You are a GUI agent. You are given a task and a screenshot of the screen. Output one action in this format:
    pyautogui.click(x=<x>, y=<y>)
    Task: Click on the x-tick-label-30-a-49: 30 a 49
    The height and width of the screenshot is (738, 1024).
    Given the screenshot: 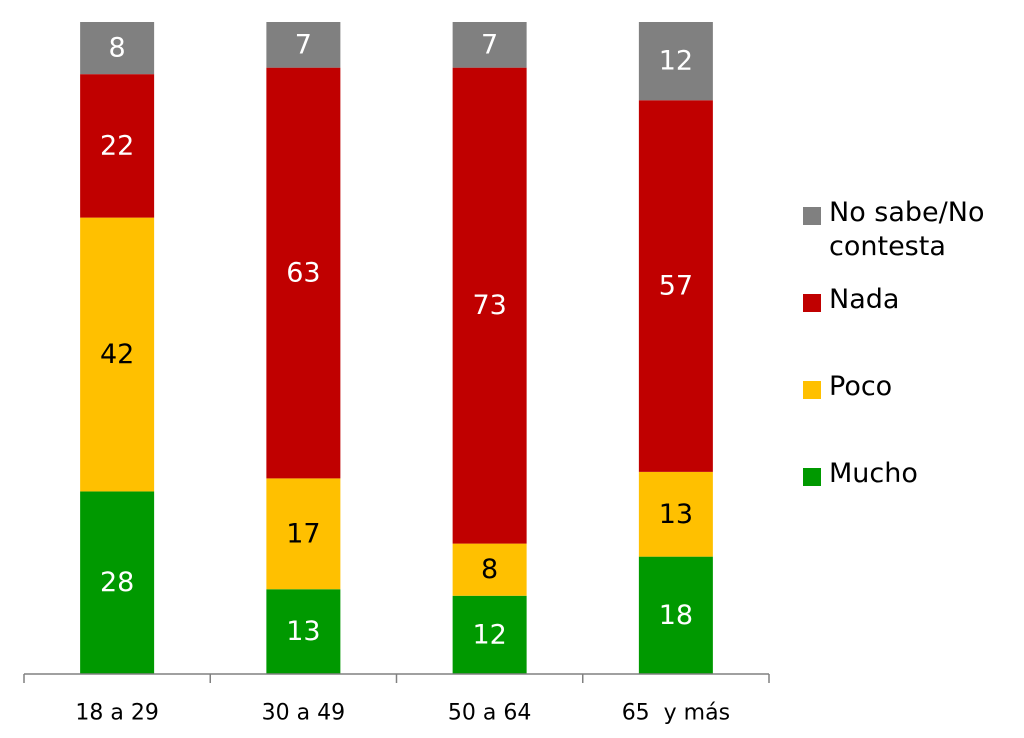 What is the action you would take?
    pyautogui.click(x=303, y=713)
    